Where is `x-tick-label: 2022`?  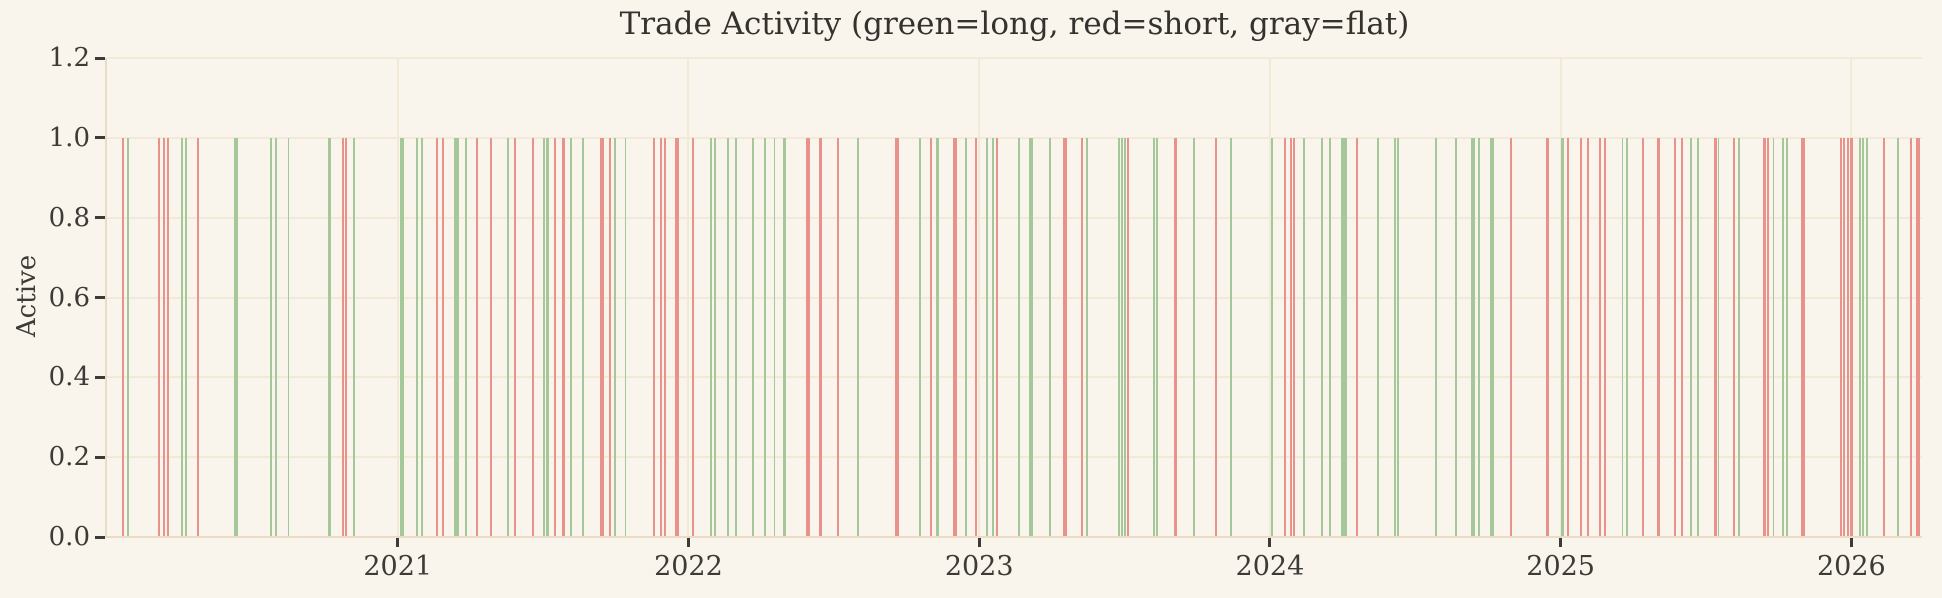 x-tick-label: 2022 is located at coordinates (688, 566).